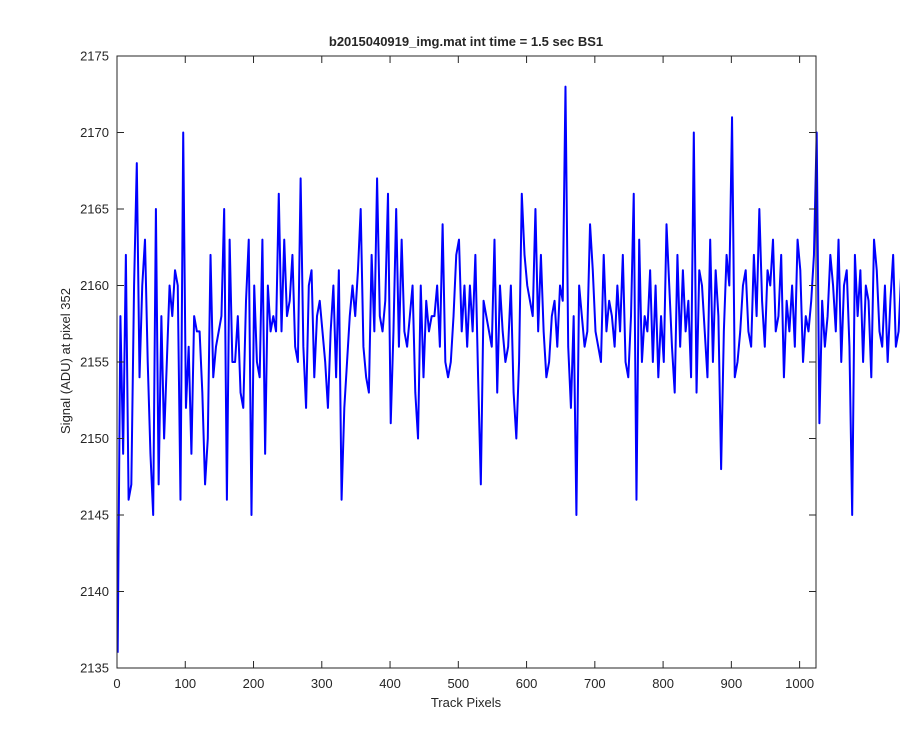 Image resolution: width=900 pixels, height=755 pixels. What do you see at coordinates (94, 285) in the screenshot?
I see `y-tick-label-2160: 2160` at bounding box center [94, 285].